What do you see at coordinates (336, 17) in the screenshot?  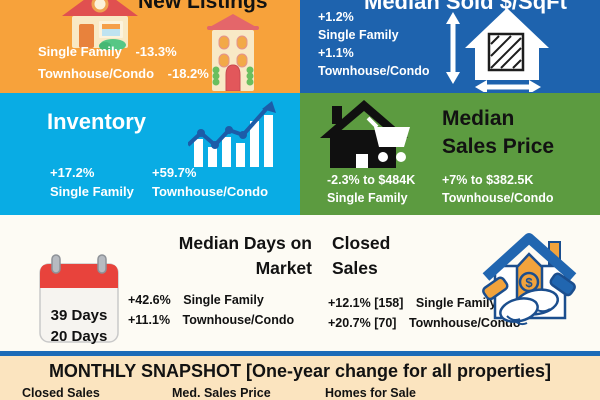 I see `stat-value: +1.2%` at bounding box center [336, 17].